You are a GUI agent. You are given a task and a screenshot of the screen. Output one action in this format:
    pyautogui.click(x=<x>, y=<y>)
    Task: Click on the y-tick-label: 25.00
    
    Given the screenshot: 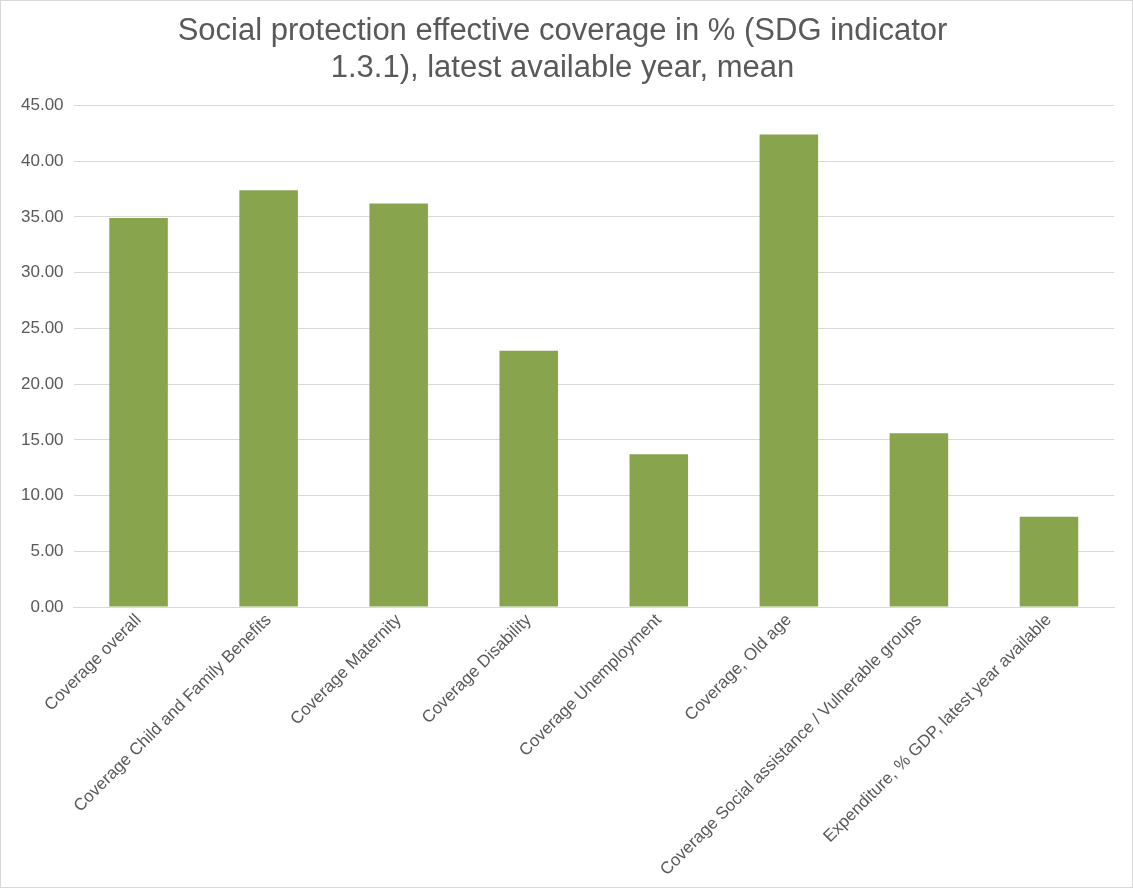 What is the action you would take?
    pyautogui.click(x=42, y=328)
    